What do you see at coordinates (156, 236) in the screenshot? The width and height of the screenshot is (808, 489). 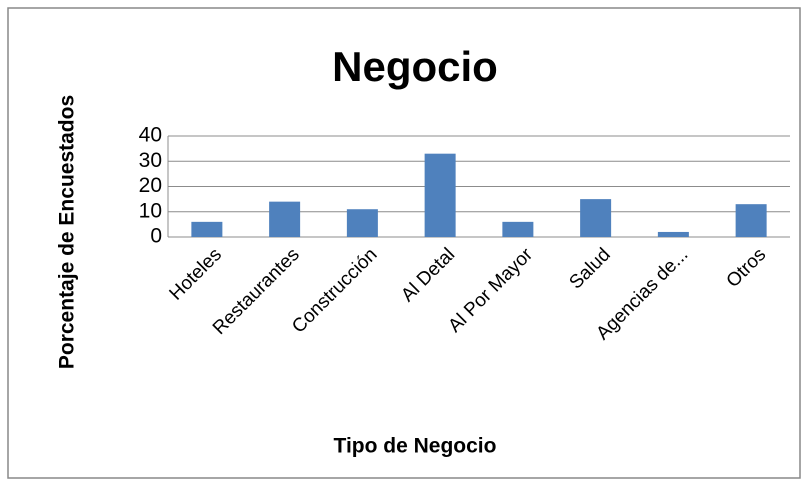 I see `y-tick-label: 0` at bounding box center [156, 236].